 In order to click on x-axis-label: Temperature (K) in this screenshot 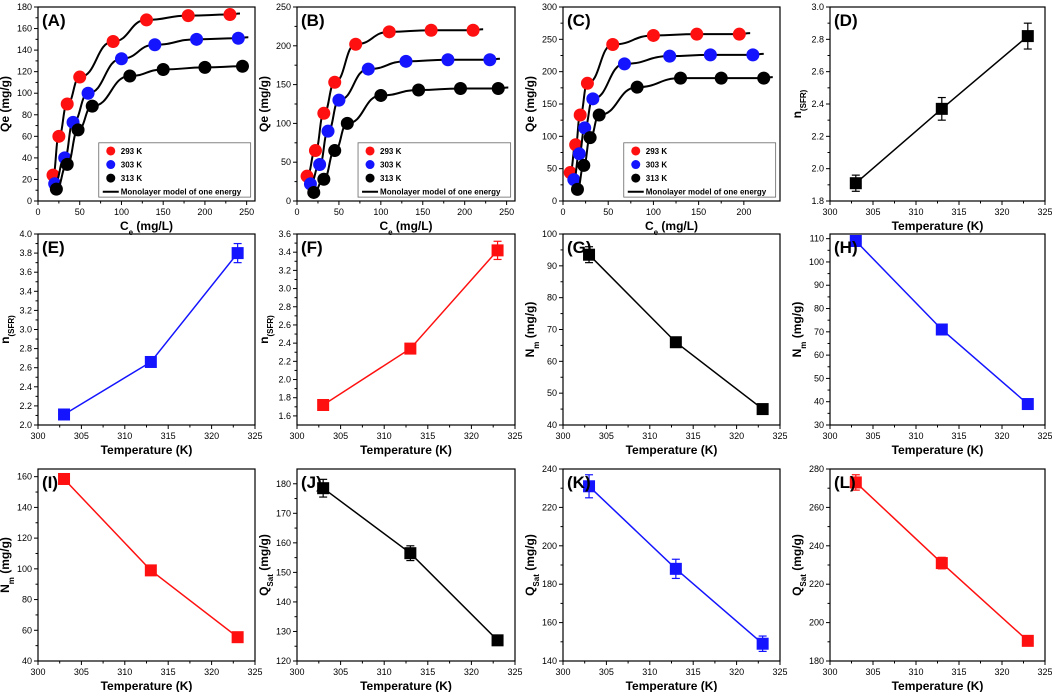, I will do `click(672, 685)`.